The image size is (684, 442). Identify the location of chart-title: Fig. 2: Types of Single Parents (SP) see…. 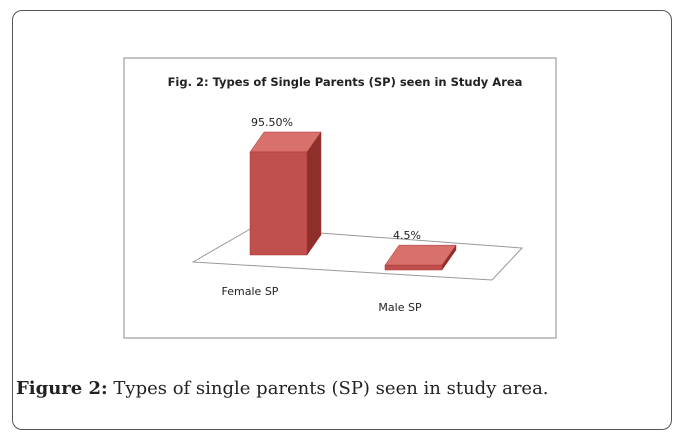
(345, 82).